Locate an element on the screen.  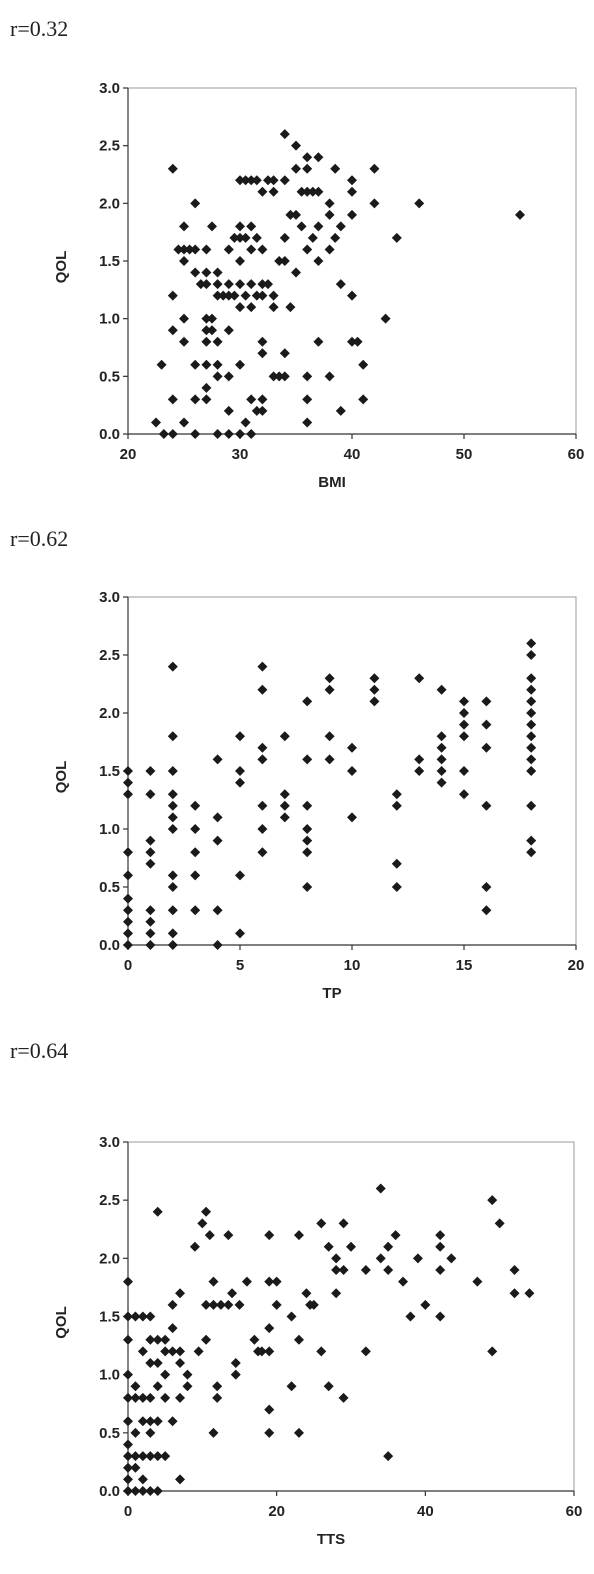
y-tick-label: 1.5 is located at coordinates (109, 1317).